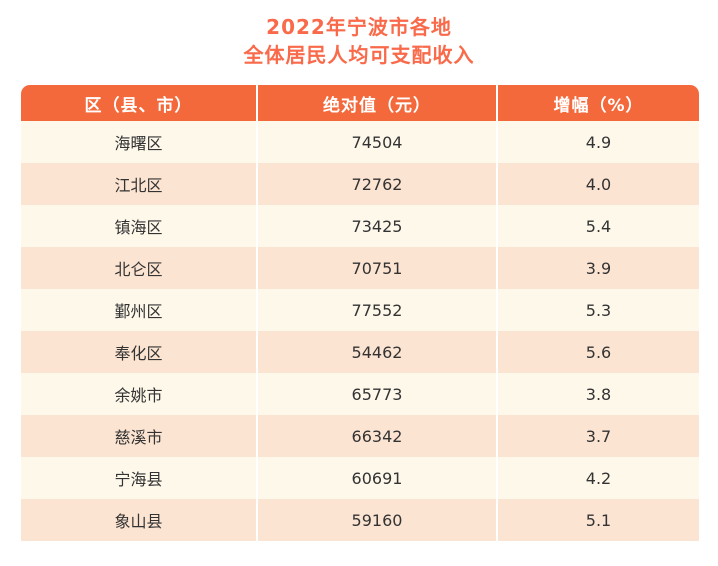 The width and height of the screenshot is (718, 566). What do you see at coordinates (598, 142) in the screenshot?
I see `growth-cell: 4.9` at bounding box center [598, 142].